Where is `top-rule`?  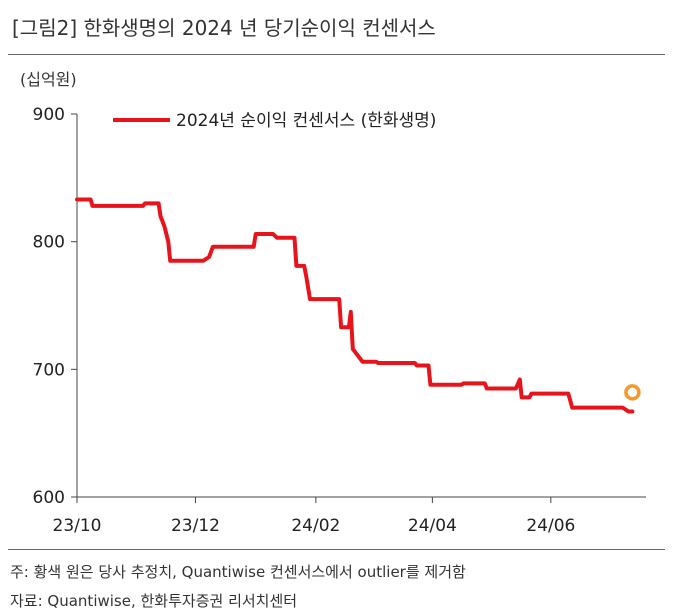
top-rule is located at coordinates (336, 54).